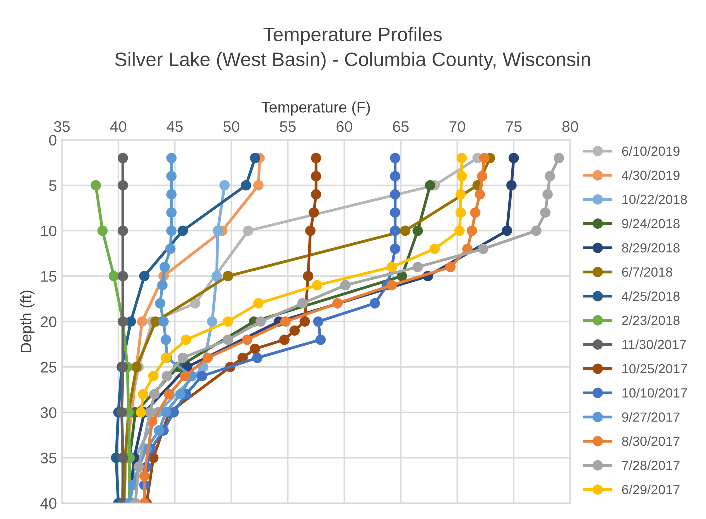 The height and width of the screenshot is (519, 706). I want to click on legend-label: 9/24/2018, so click(651, 223).